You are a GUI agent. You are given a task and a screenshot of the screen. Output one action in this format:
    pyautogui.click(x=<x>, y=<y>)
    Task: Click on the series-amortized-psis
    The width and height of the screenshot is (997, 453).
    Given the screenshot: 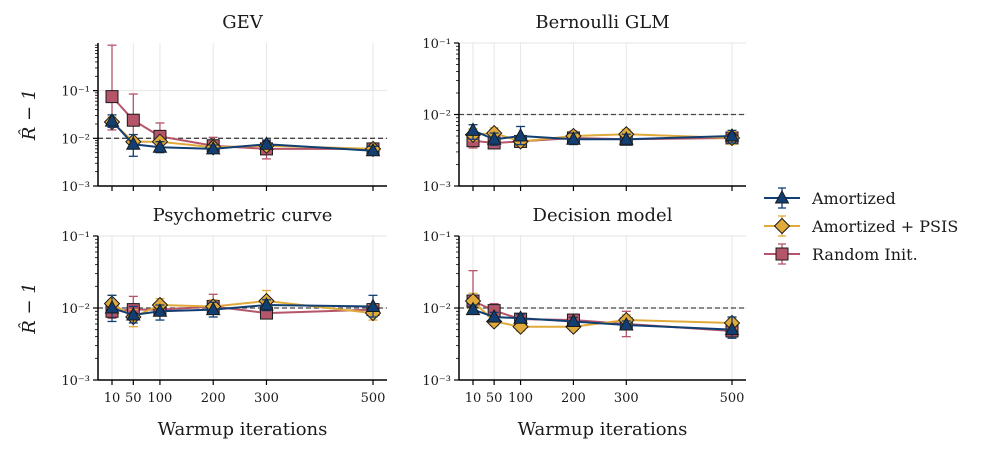 What is the action you would take?
    pyautogui.click(x=242, y=135)
    